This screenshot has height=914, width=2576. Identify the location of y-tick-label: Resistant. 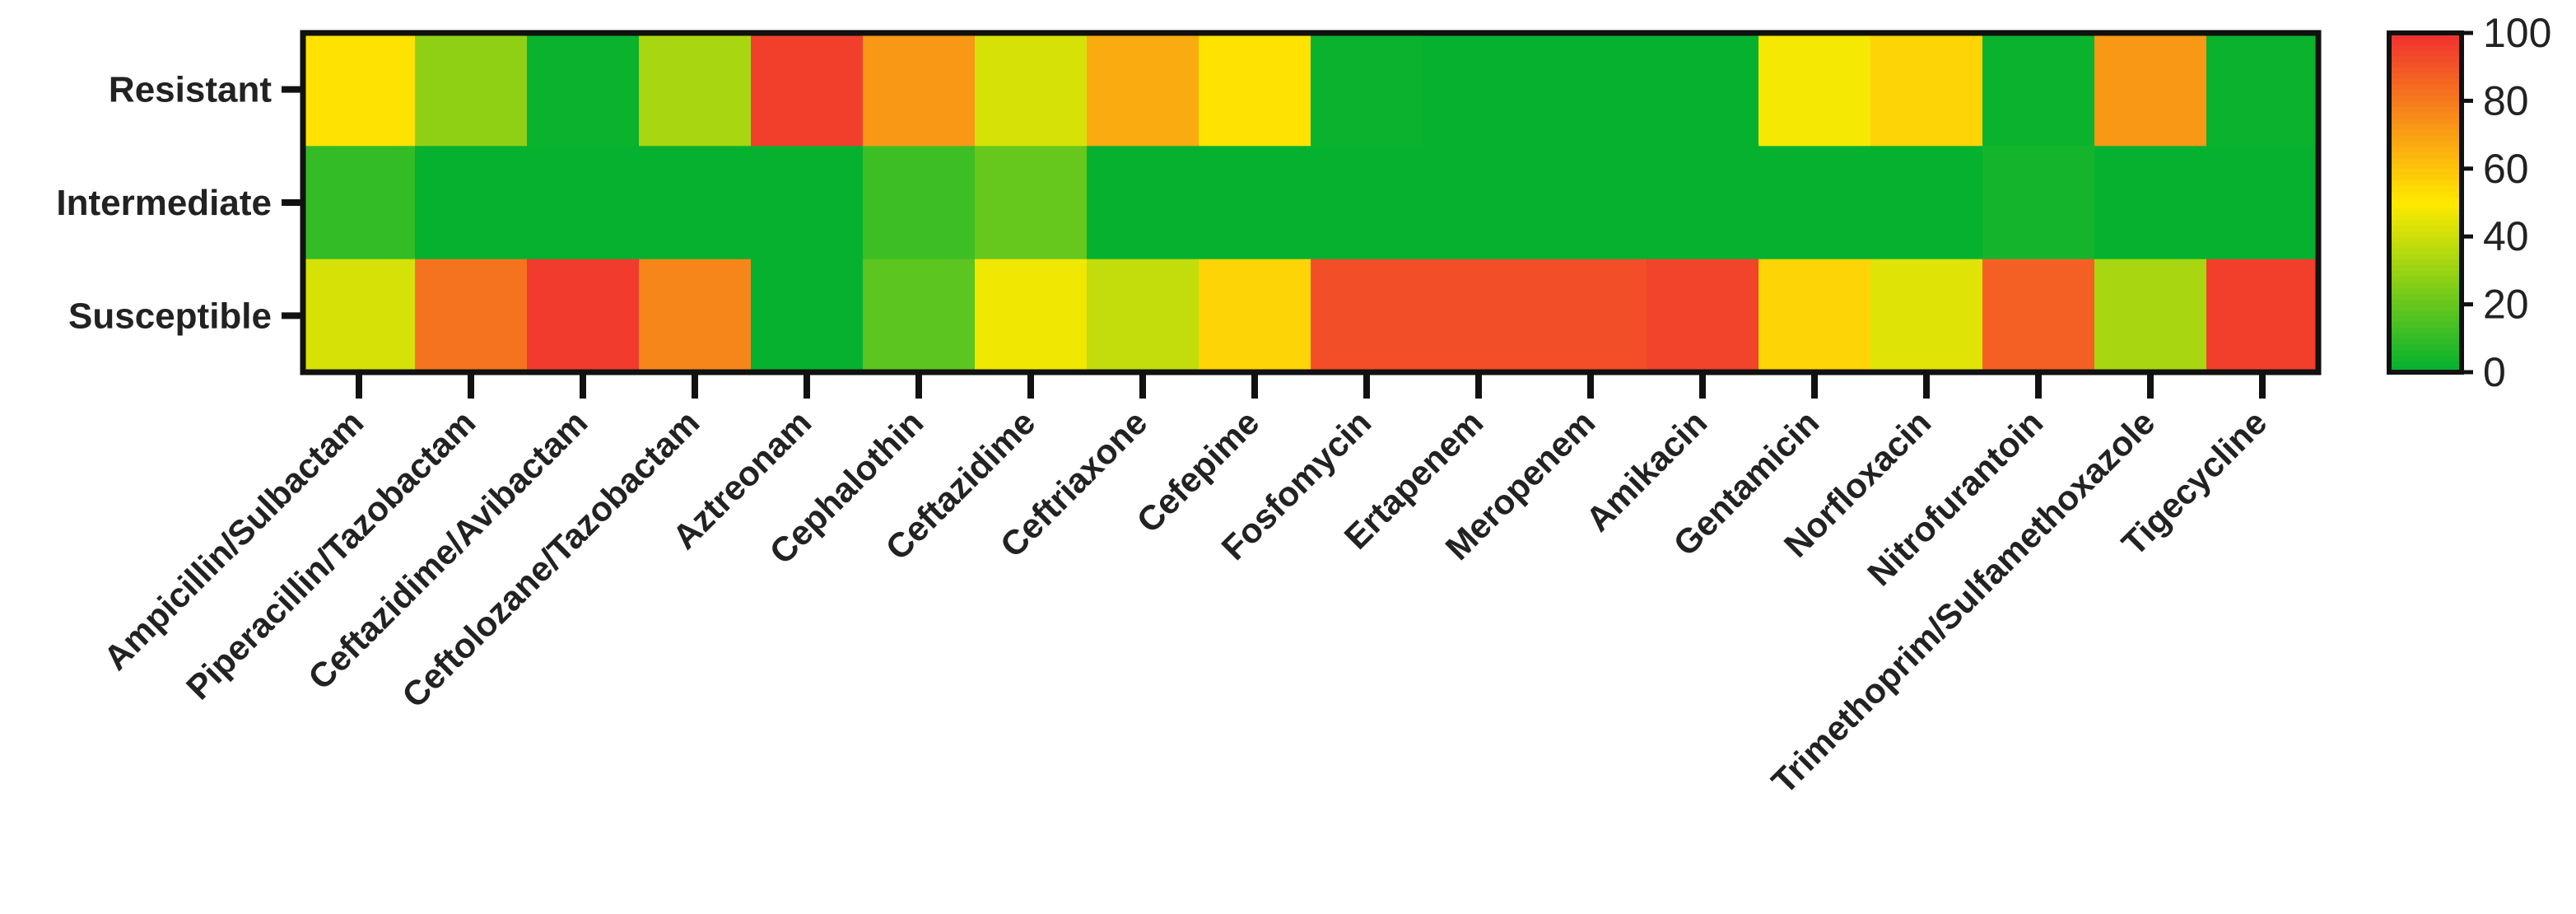
(190, 90).